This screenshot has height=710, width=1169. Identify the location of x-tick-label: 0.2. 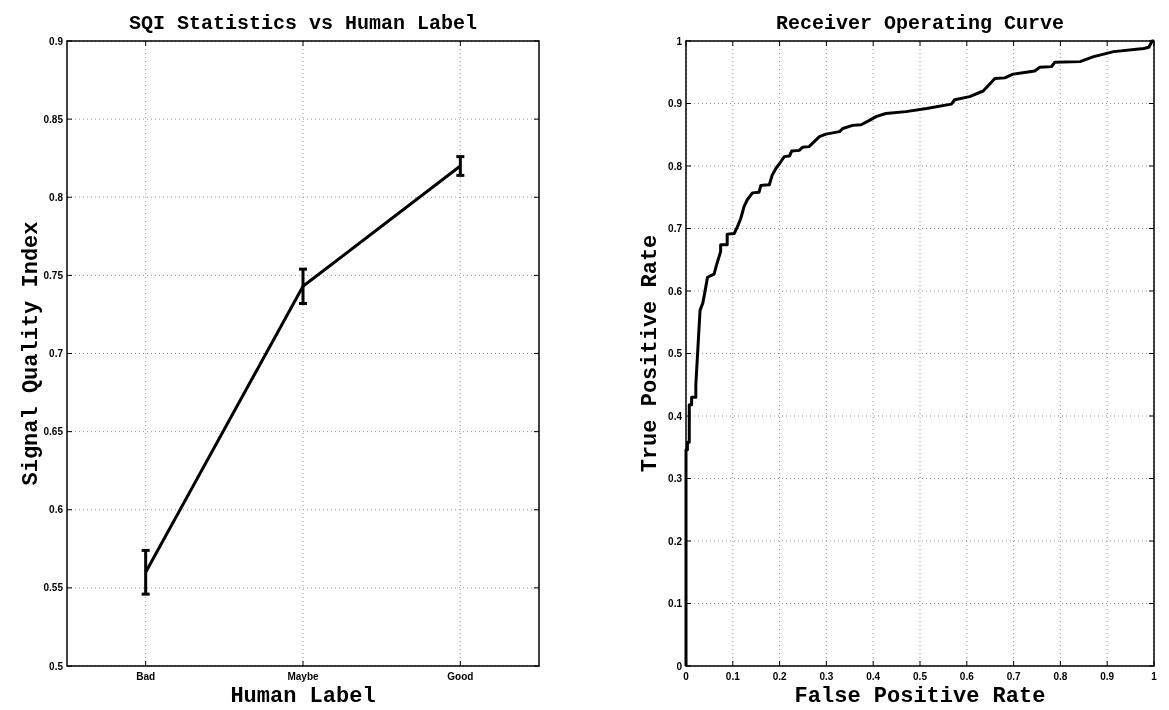
(779, 676).